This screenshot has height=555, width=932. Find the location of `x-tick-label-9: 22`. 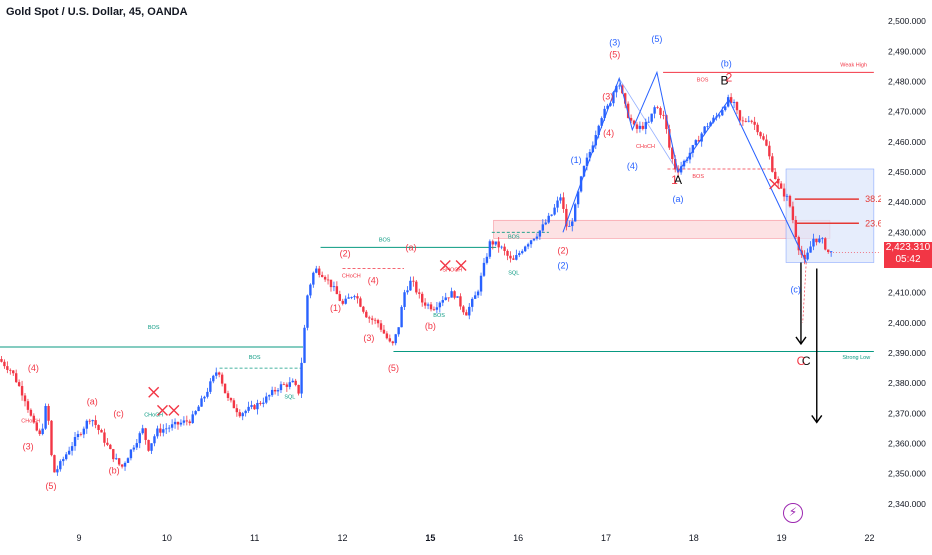

x-tick-label-9: 22 is located at coordinates (869, 538).